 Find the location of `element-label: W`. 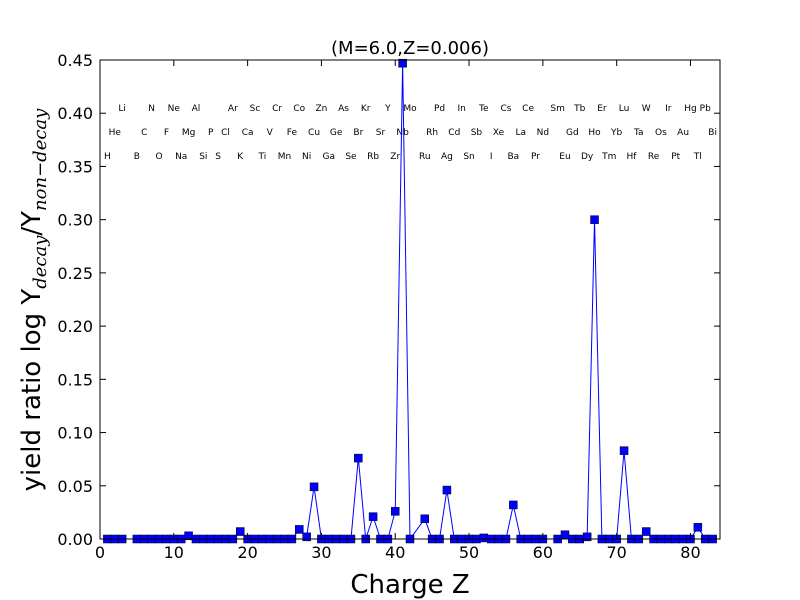

element-label: W is located at coordinates (646, 109).